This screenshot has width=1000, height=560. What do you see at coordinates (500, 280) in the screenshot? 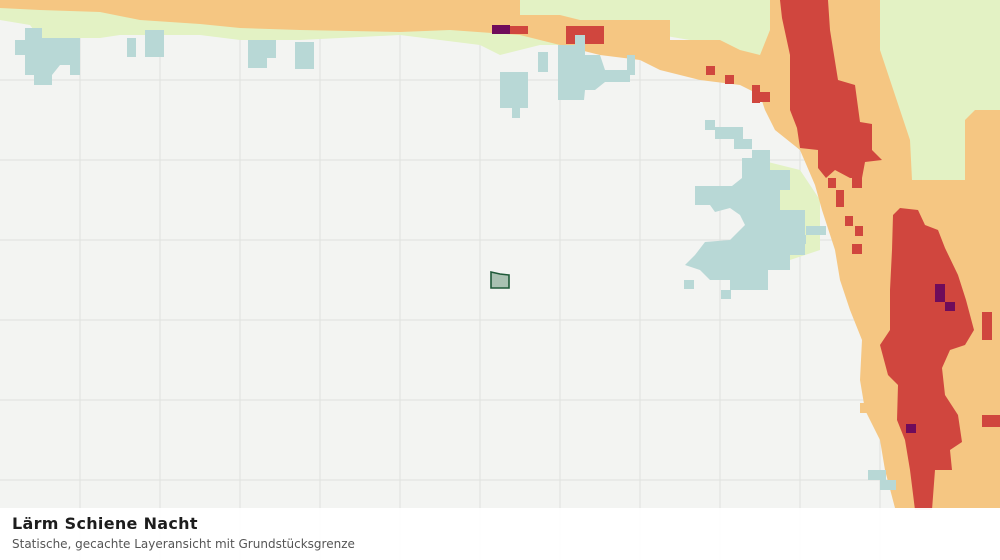
I see `parcel-boundary` at bounding box center [500, 280].